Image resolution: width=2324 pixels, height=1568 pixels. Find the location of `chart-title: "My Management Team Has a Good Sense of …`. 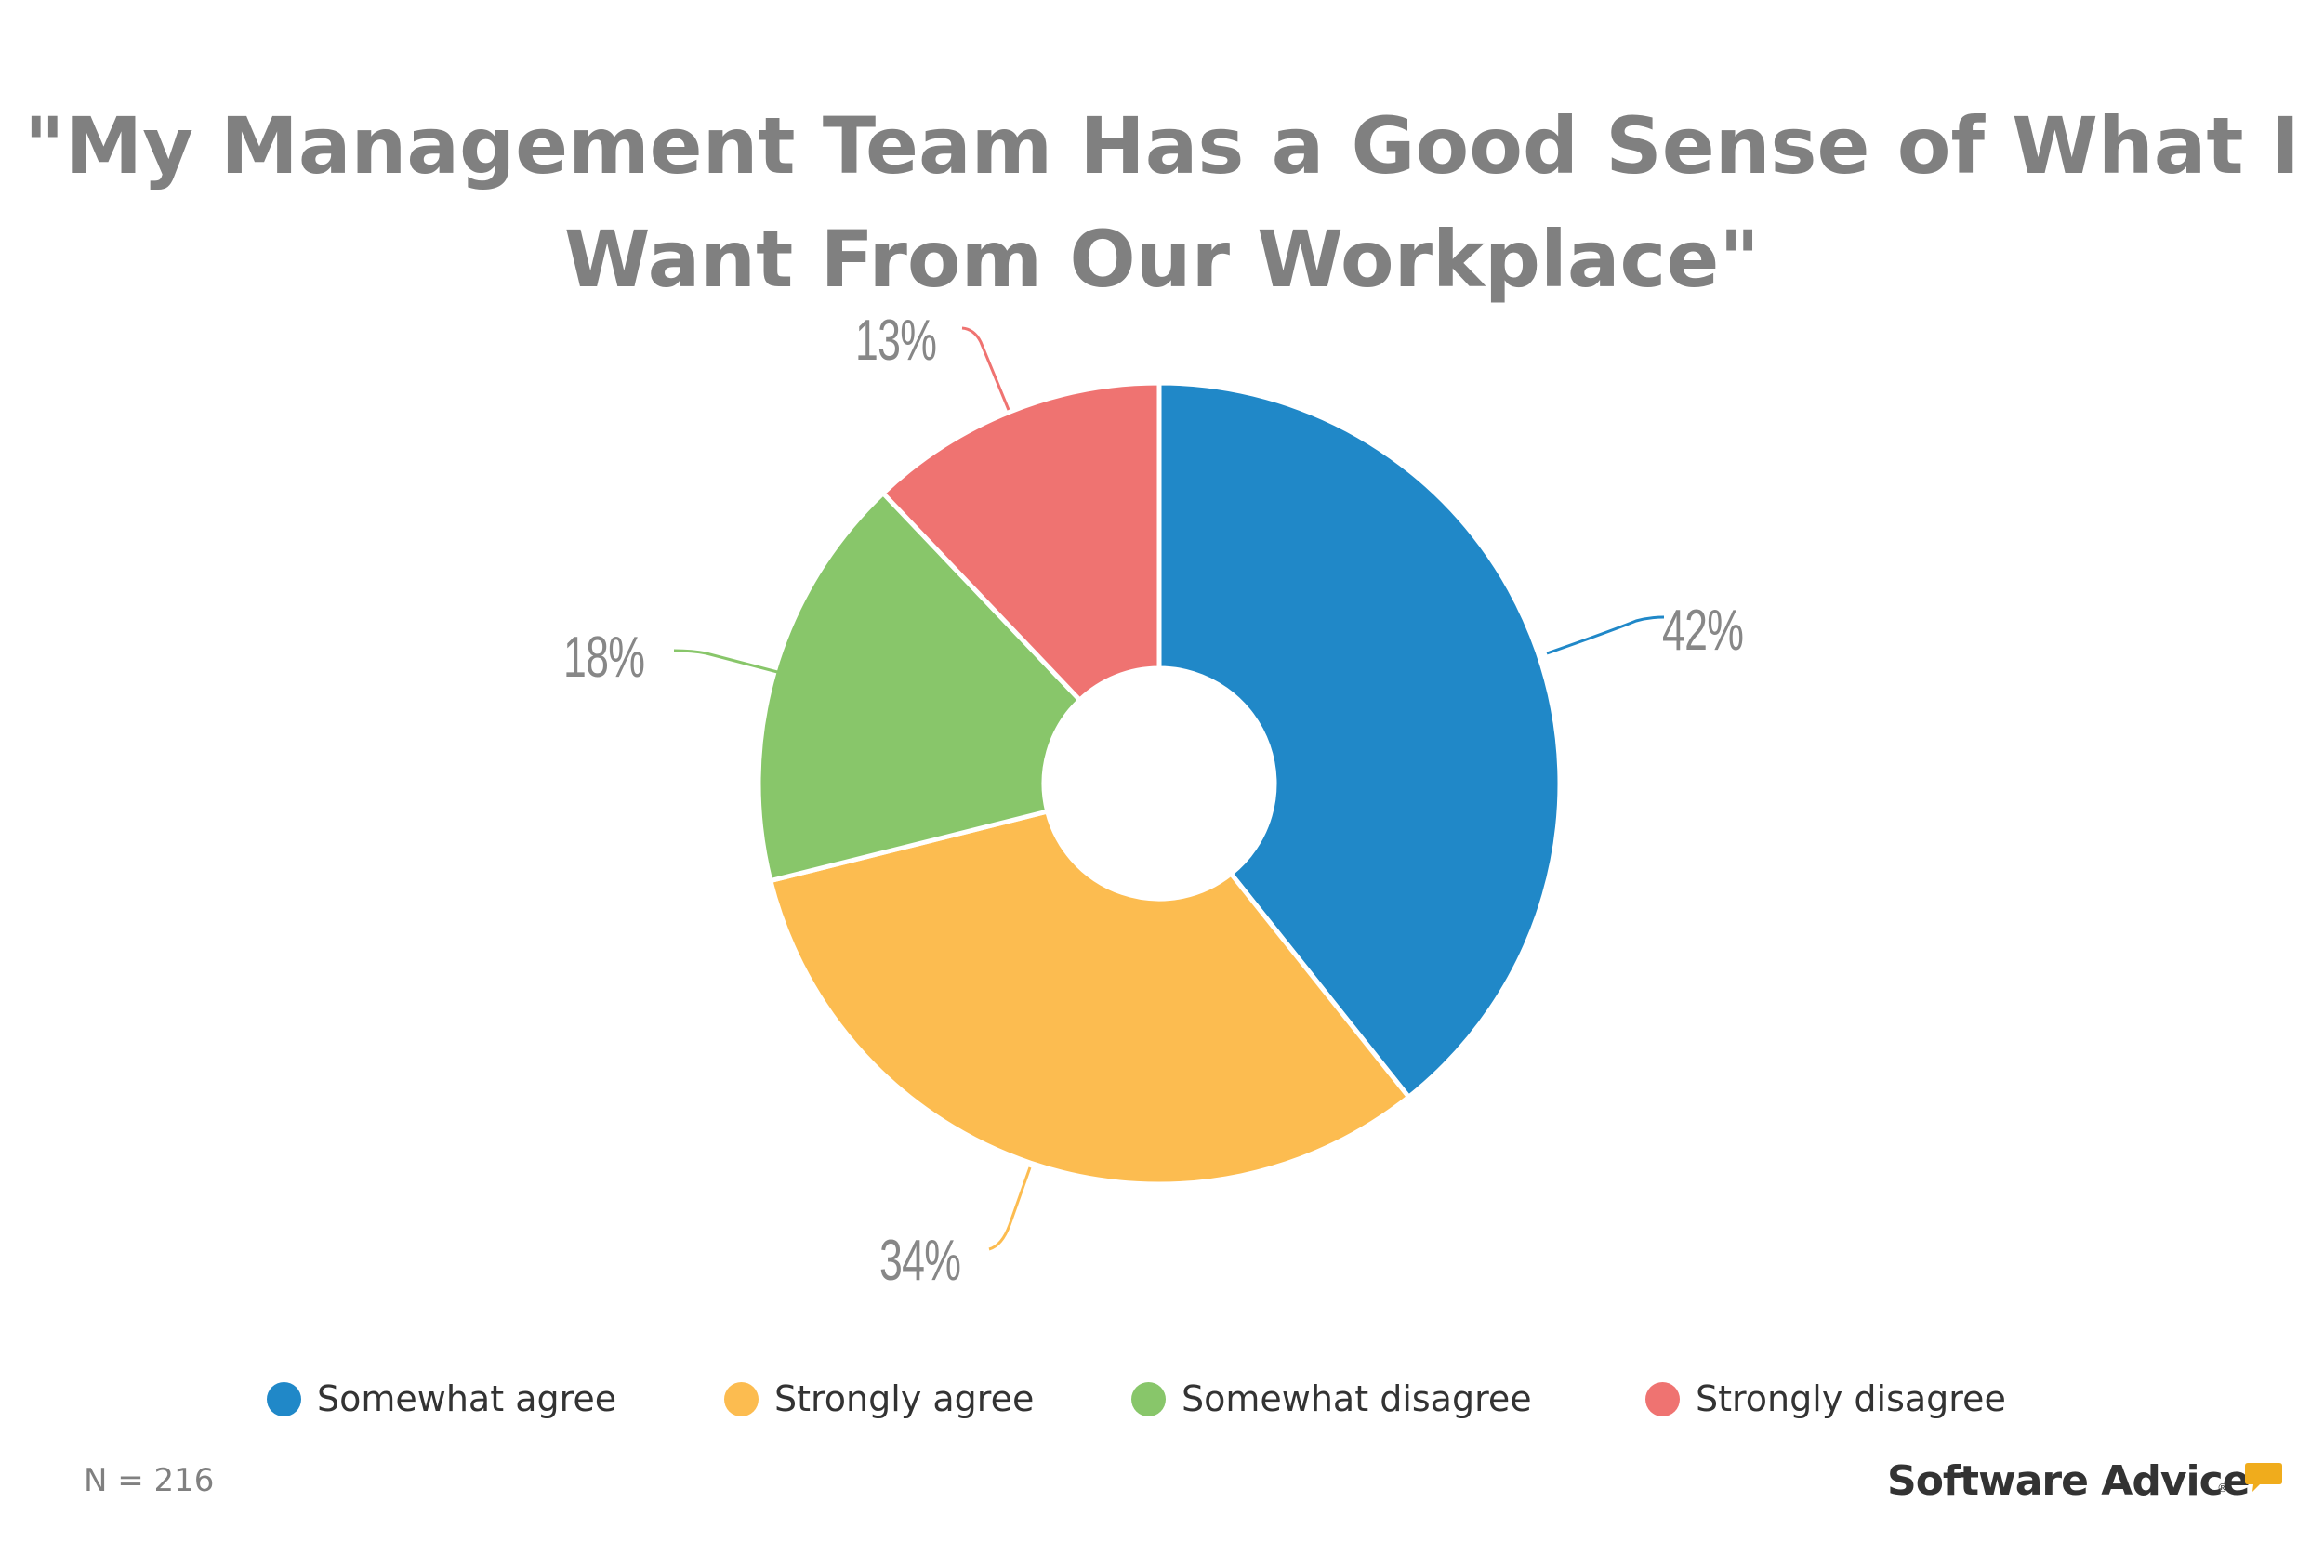

chart-title: "My Management Team Has a Good Sense of … is located at coordinates (1162, 203).